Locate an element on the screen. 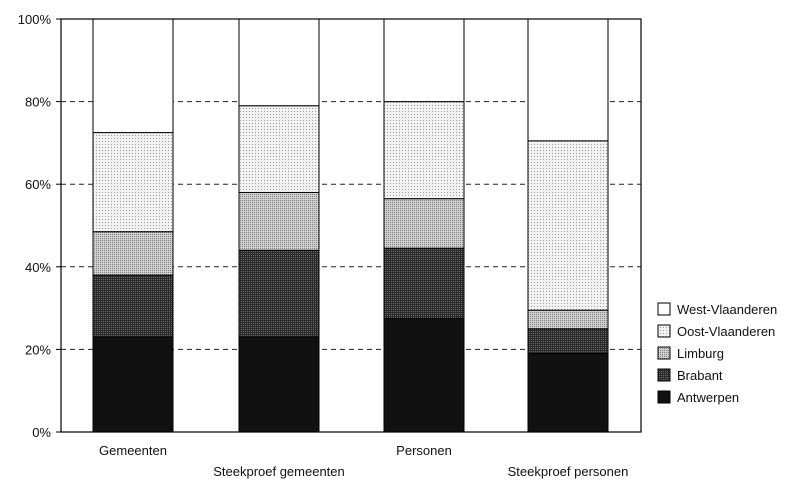  category-label-gemeenten: Gemeenten is located at coordinates (133, 450).